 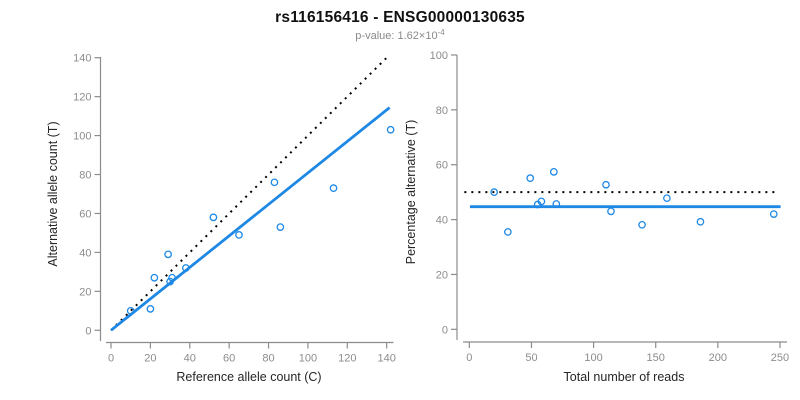 I want to click on x-axis-title: Total number of reads, so click(x=624, y=377).